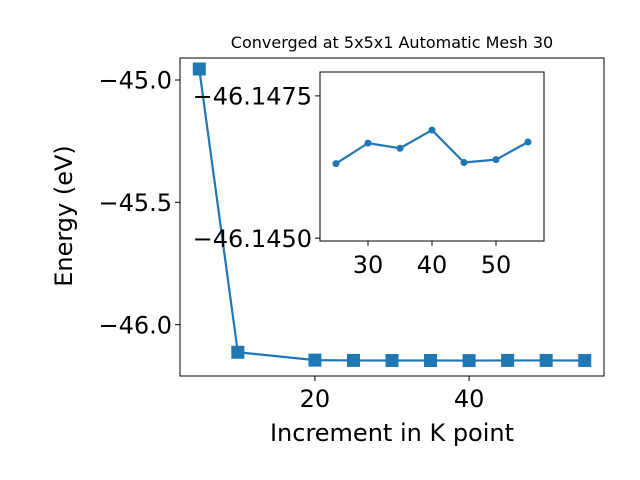  Describe the element at coordinates (252, 239) in the screenshot. I see `y-tick-label: −46.1450` at that location.